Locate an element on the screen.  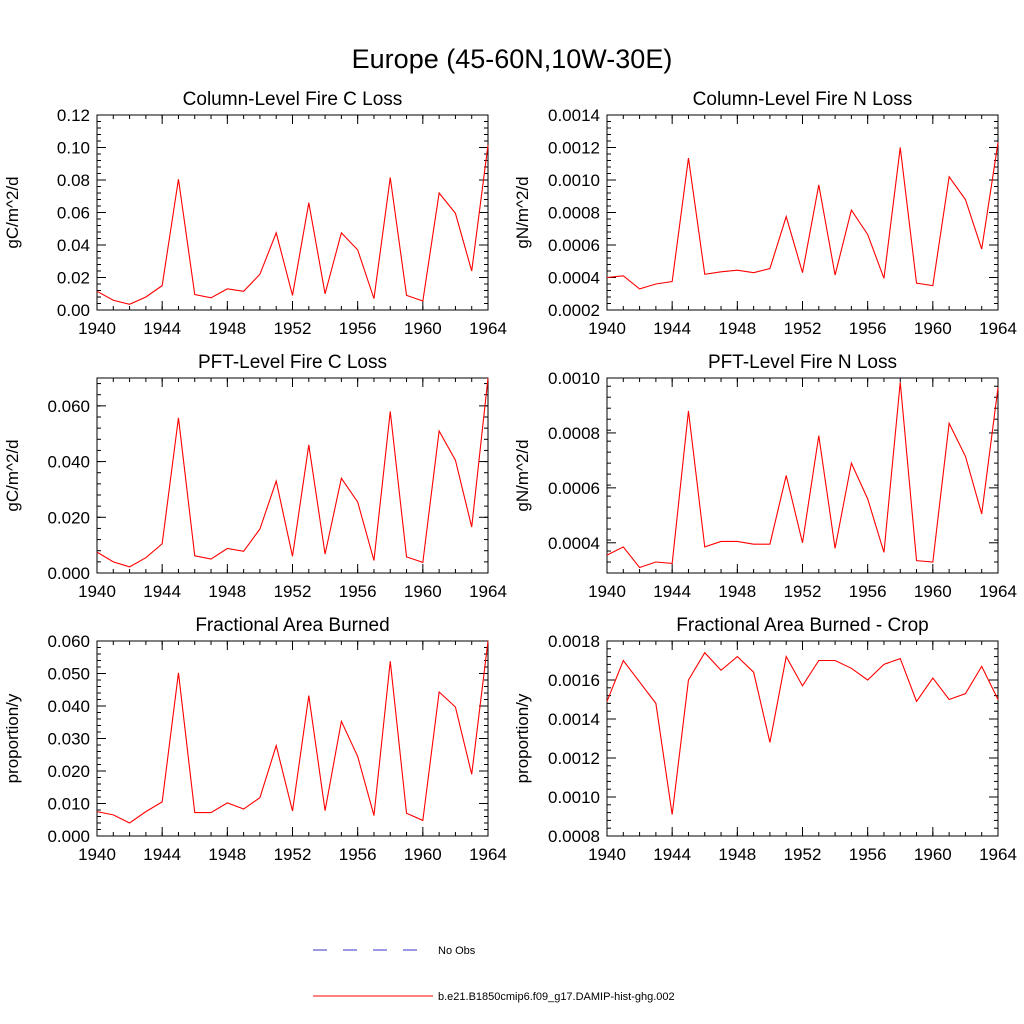
y-tick-label: 0.00 is located at coordinates (73, 310).